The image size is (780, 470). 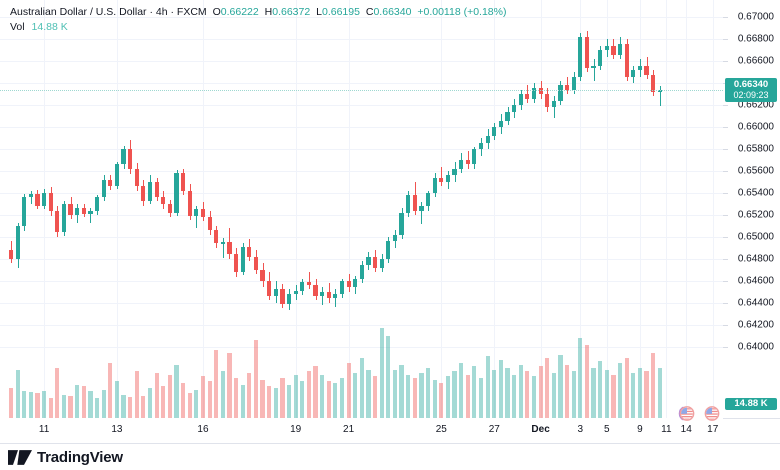 I want to click on price-change: +0.00118 (+0.18%), so click(x=462, y=12).